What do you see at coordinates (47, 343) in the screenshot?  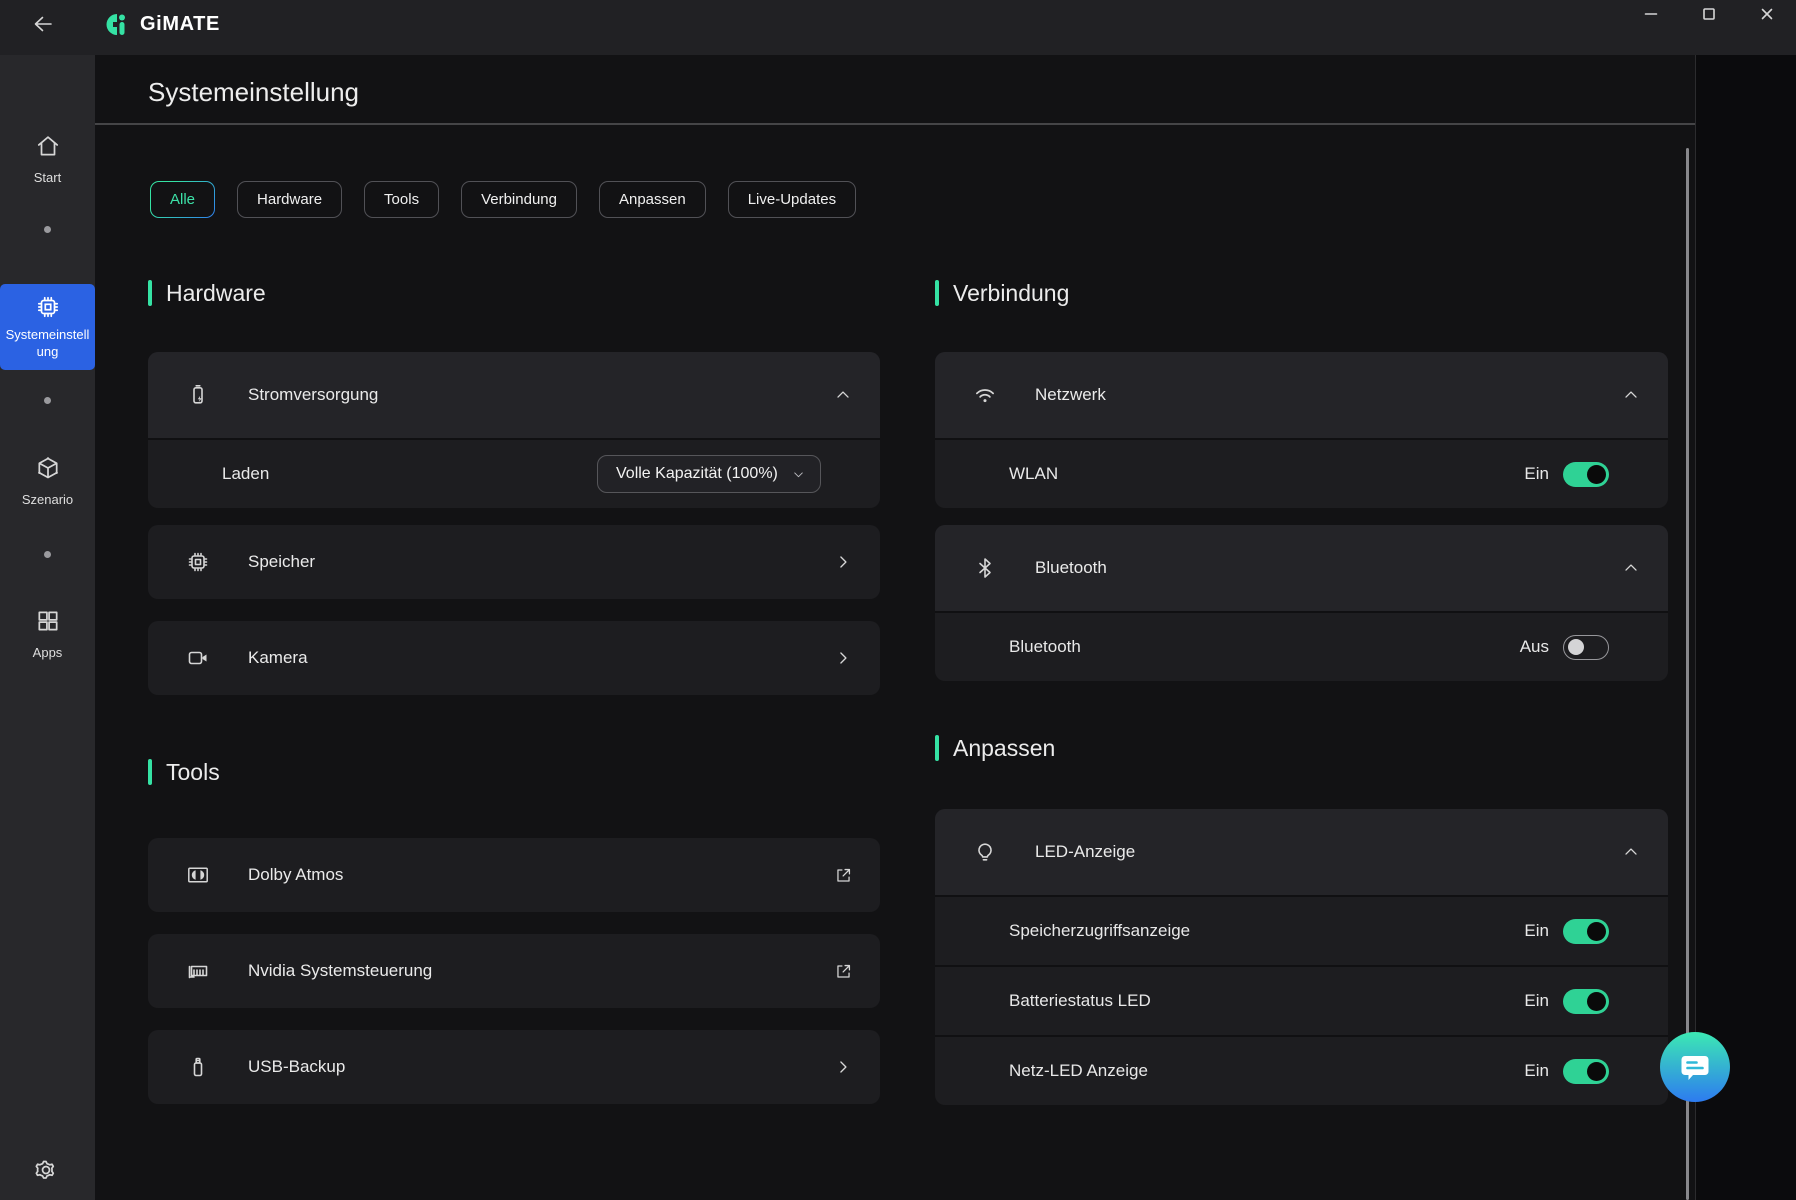 I see `sidebar-item-label: Systemeinstellung` at bounding box center [47, 343].